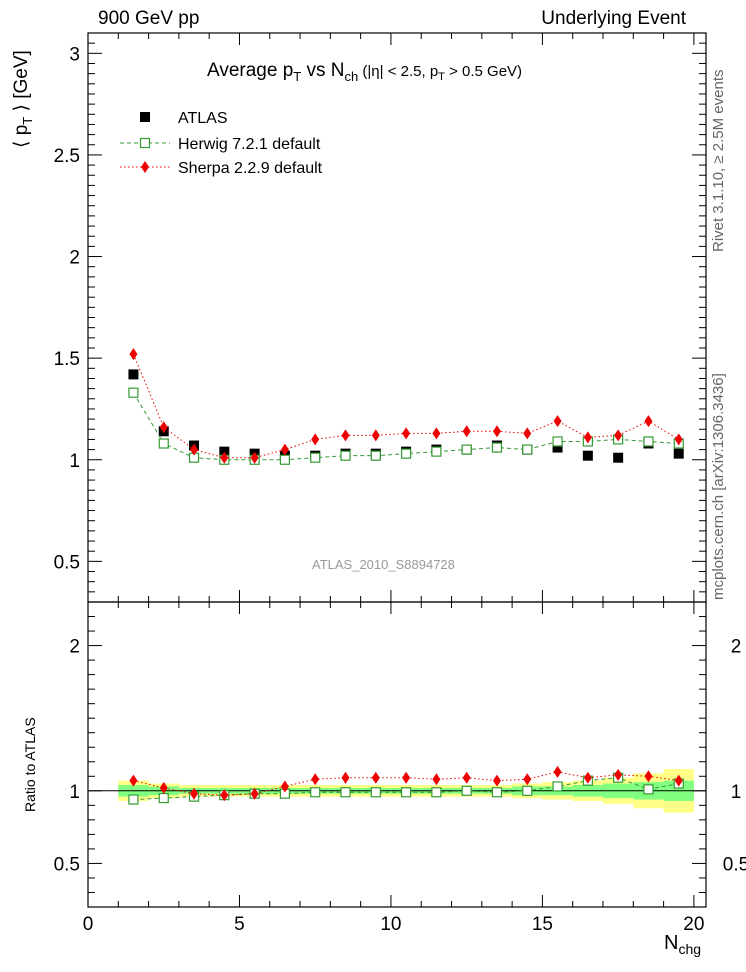 The image size is (746, 972). Describe the element at coordinates (390, 924) in the screenshot. I see `x-tick-label: 10` at that location.